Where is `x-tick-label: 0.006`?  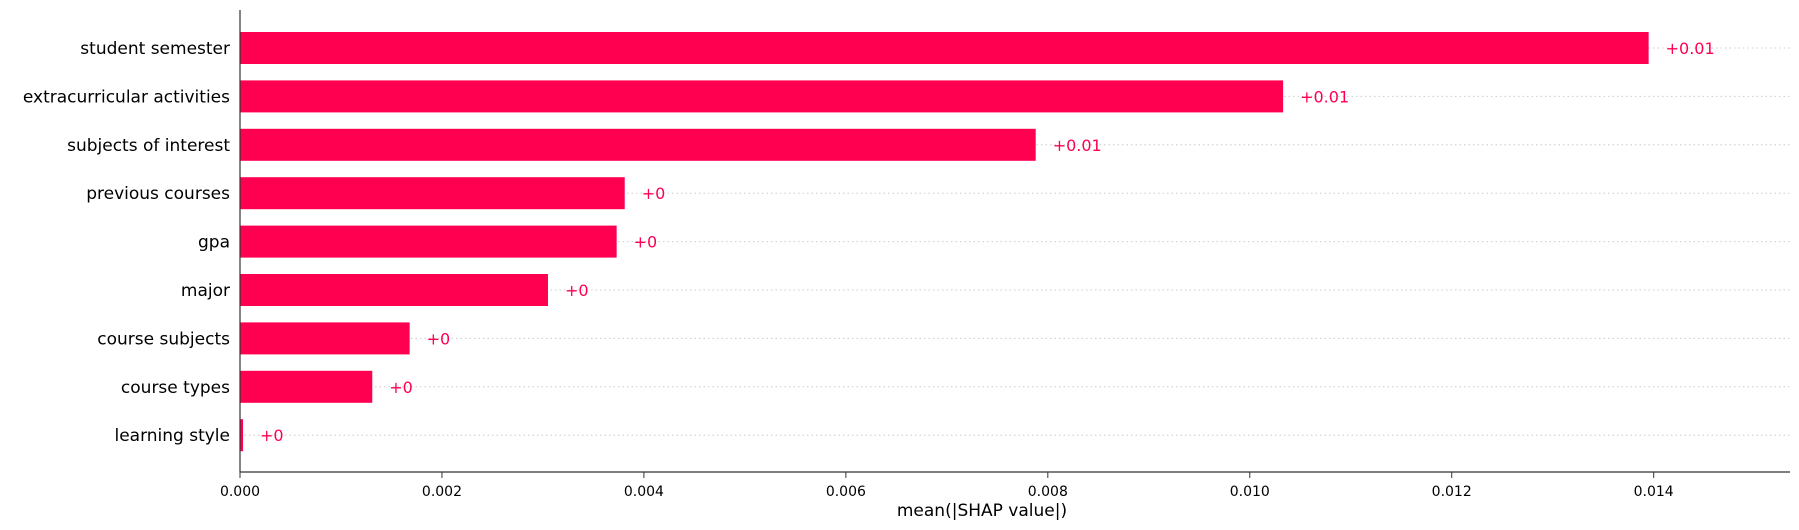 x-tick-label: 0.006 is located at coordinates (846, 492).